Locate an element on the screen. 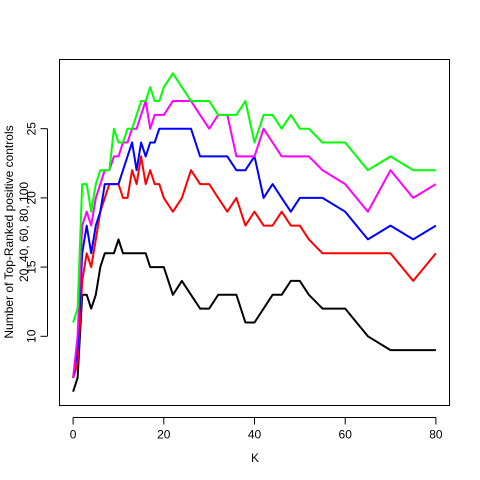 The image size is (480, 480). x-tick-label: 80 is located at coordinates (436, 435).